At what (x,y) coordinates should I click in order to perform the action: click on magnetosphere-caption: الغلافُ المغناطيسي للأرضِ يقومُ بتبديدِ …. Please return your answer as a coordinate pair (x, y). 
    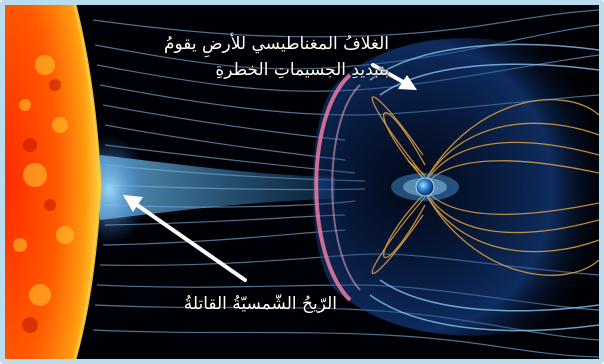
    Looking at the image, I should click on (276, 57).